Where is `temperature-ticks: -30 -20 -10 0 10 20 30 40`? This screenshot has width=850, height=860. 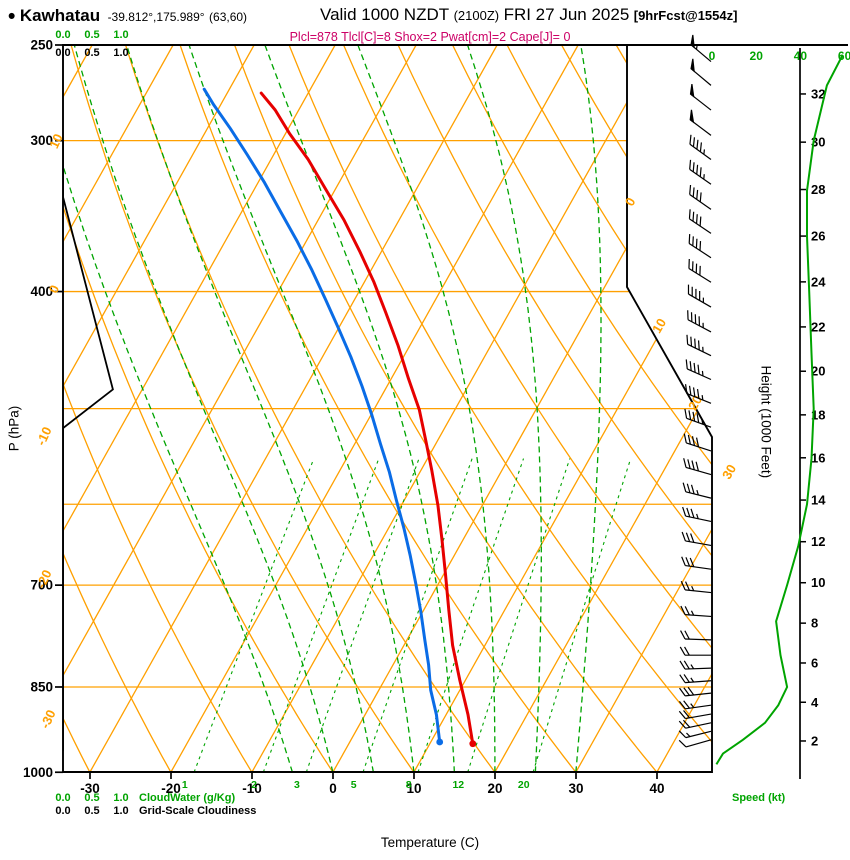 temperature-ticks: -30 -20 -10 0 10 20 30 40 is located at coordinates (372, 784).